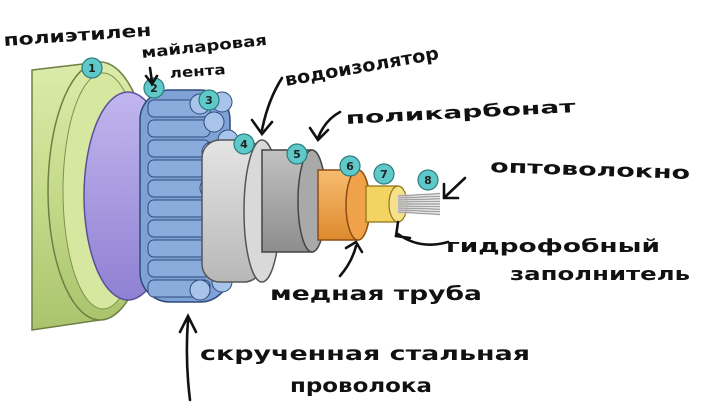 This screenshot has height=407, width=701. Describe the element at coordinates (77, 36) in the screenshot. I see `label-polyethylene: полиэтилен` at that location.